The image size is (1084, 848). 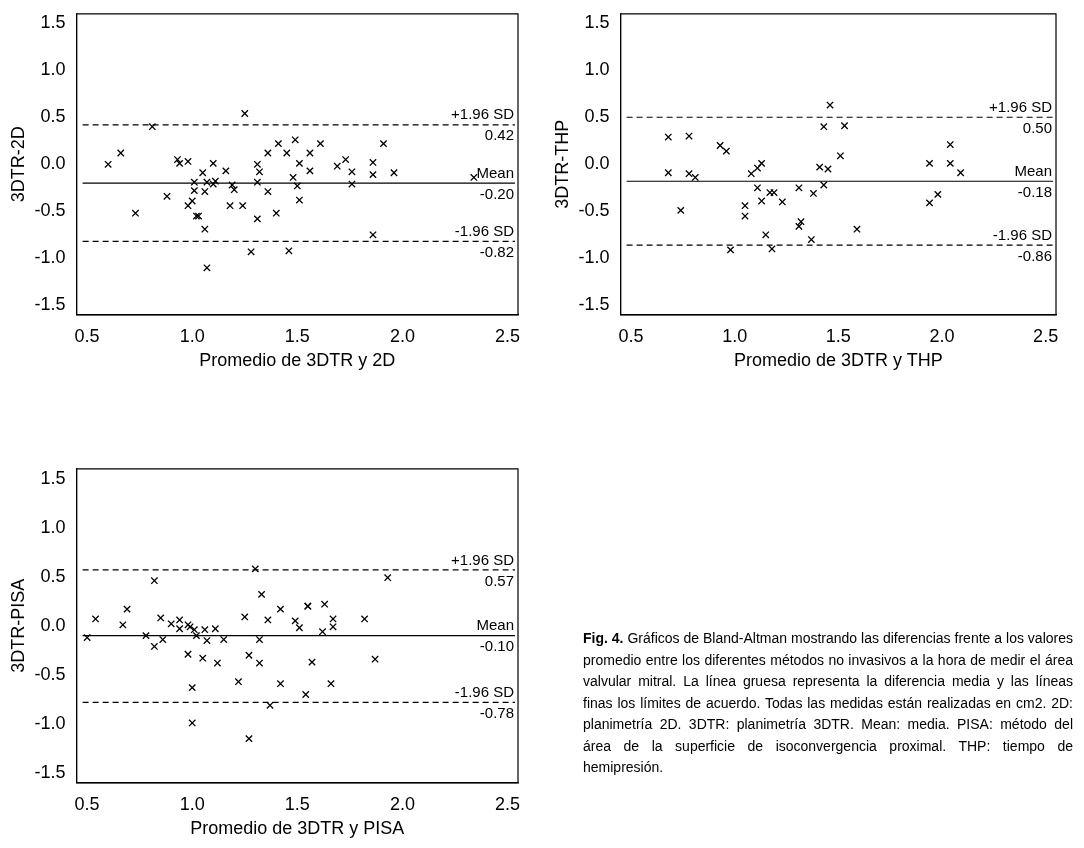 What do you see at coordinates (1021, 116) in the screenshot?
I see `ref-line-label: +1.96 SD 0.50` at bounding box center [1021, 116].